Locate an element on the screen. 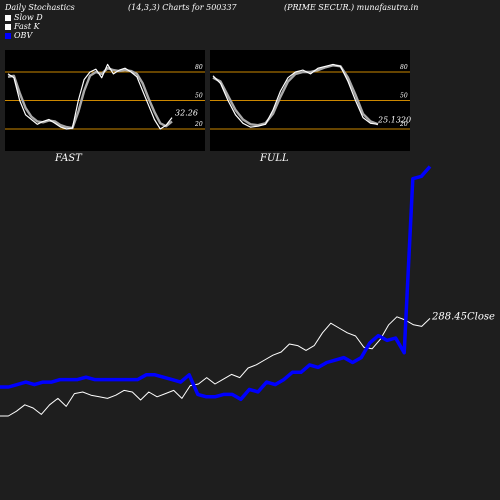  chart-title: Daily Stochastics is located at coordinates (40, 7).